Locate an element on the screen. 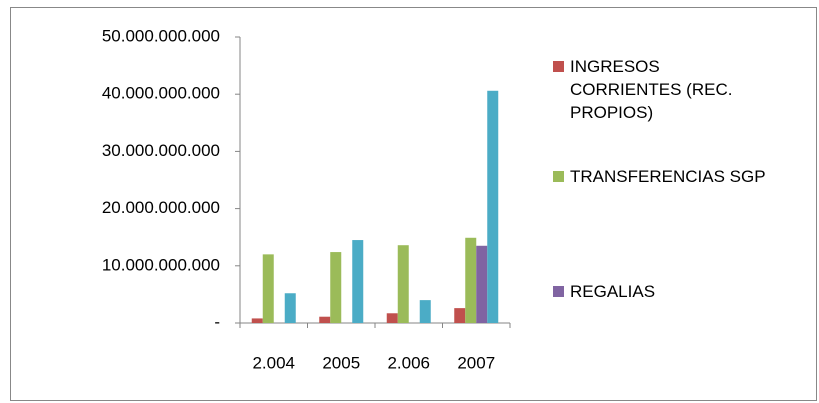  legend-label: TRANSFERENCIAS SGP is located at coordinates (668, 176).